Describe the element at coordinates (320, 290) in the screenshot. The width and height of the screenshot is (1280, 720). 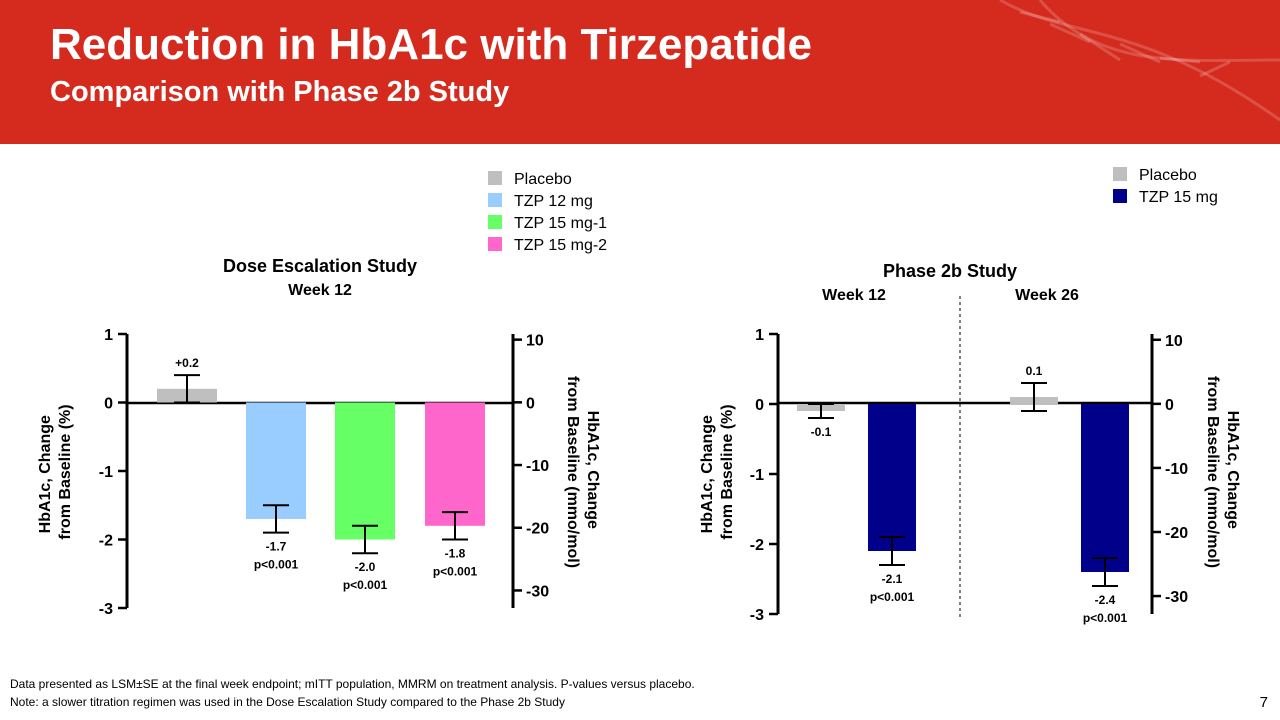
I see `chart1-subtitle: Week 12` at that location.